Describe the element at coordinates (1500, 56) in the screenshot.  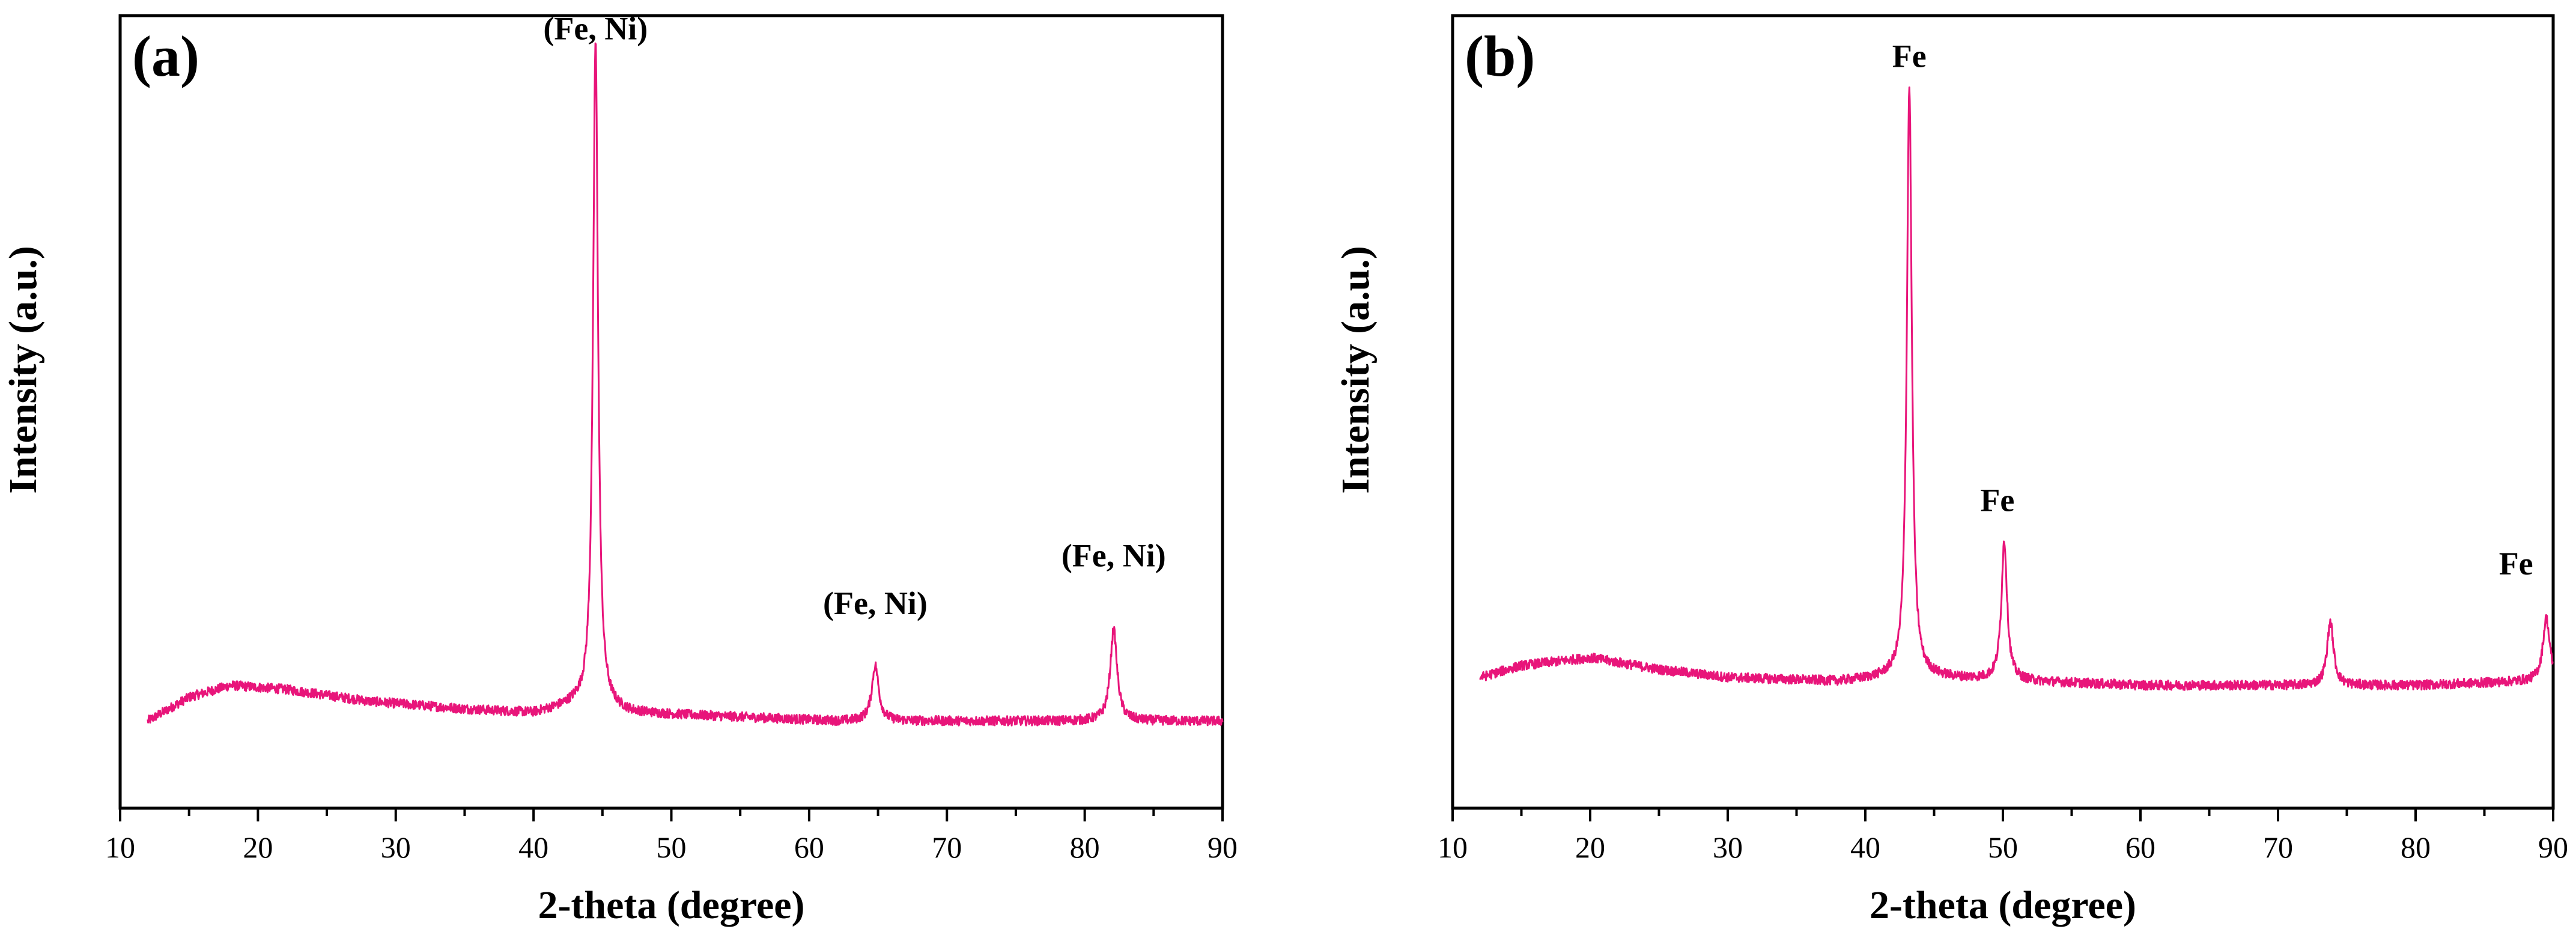
I see `panel-label: (b)` at that location.